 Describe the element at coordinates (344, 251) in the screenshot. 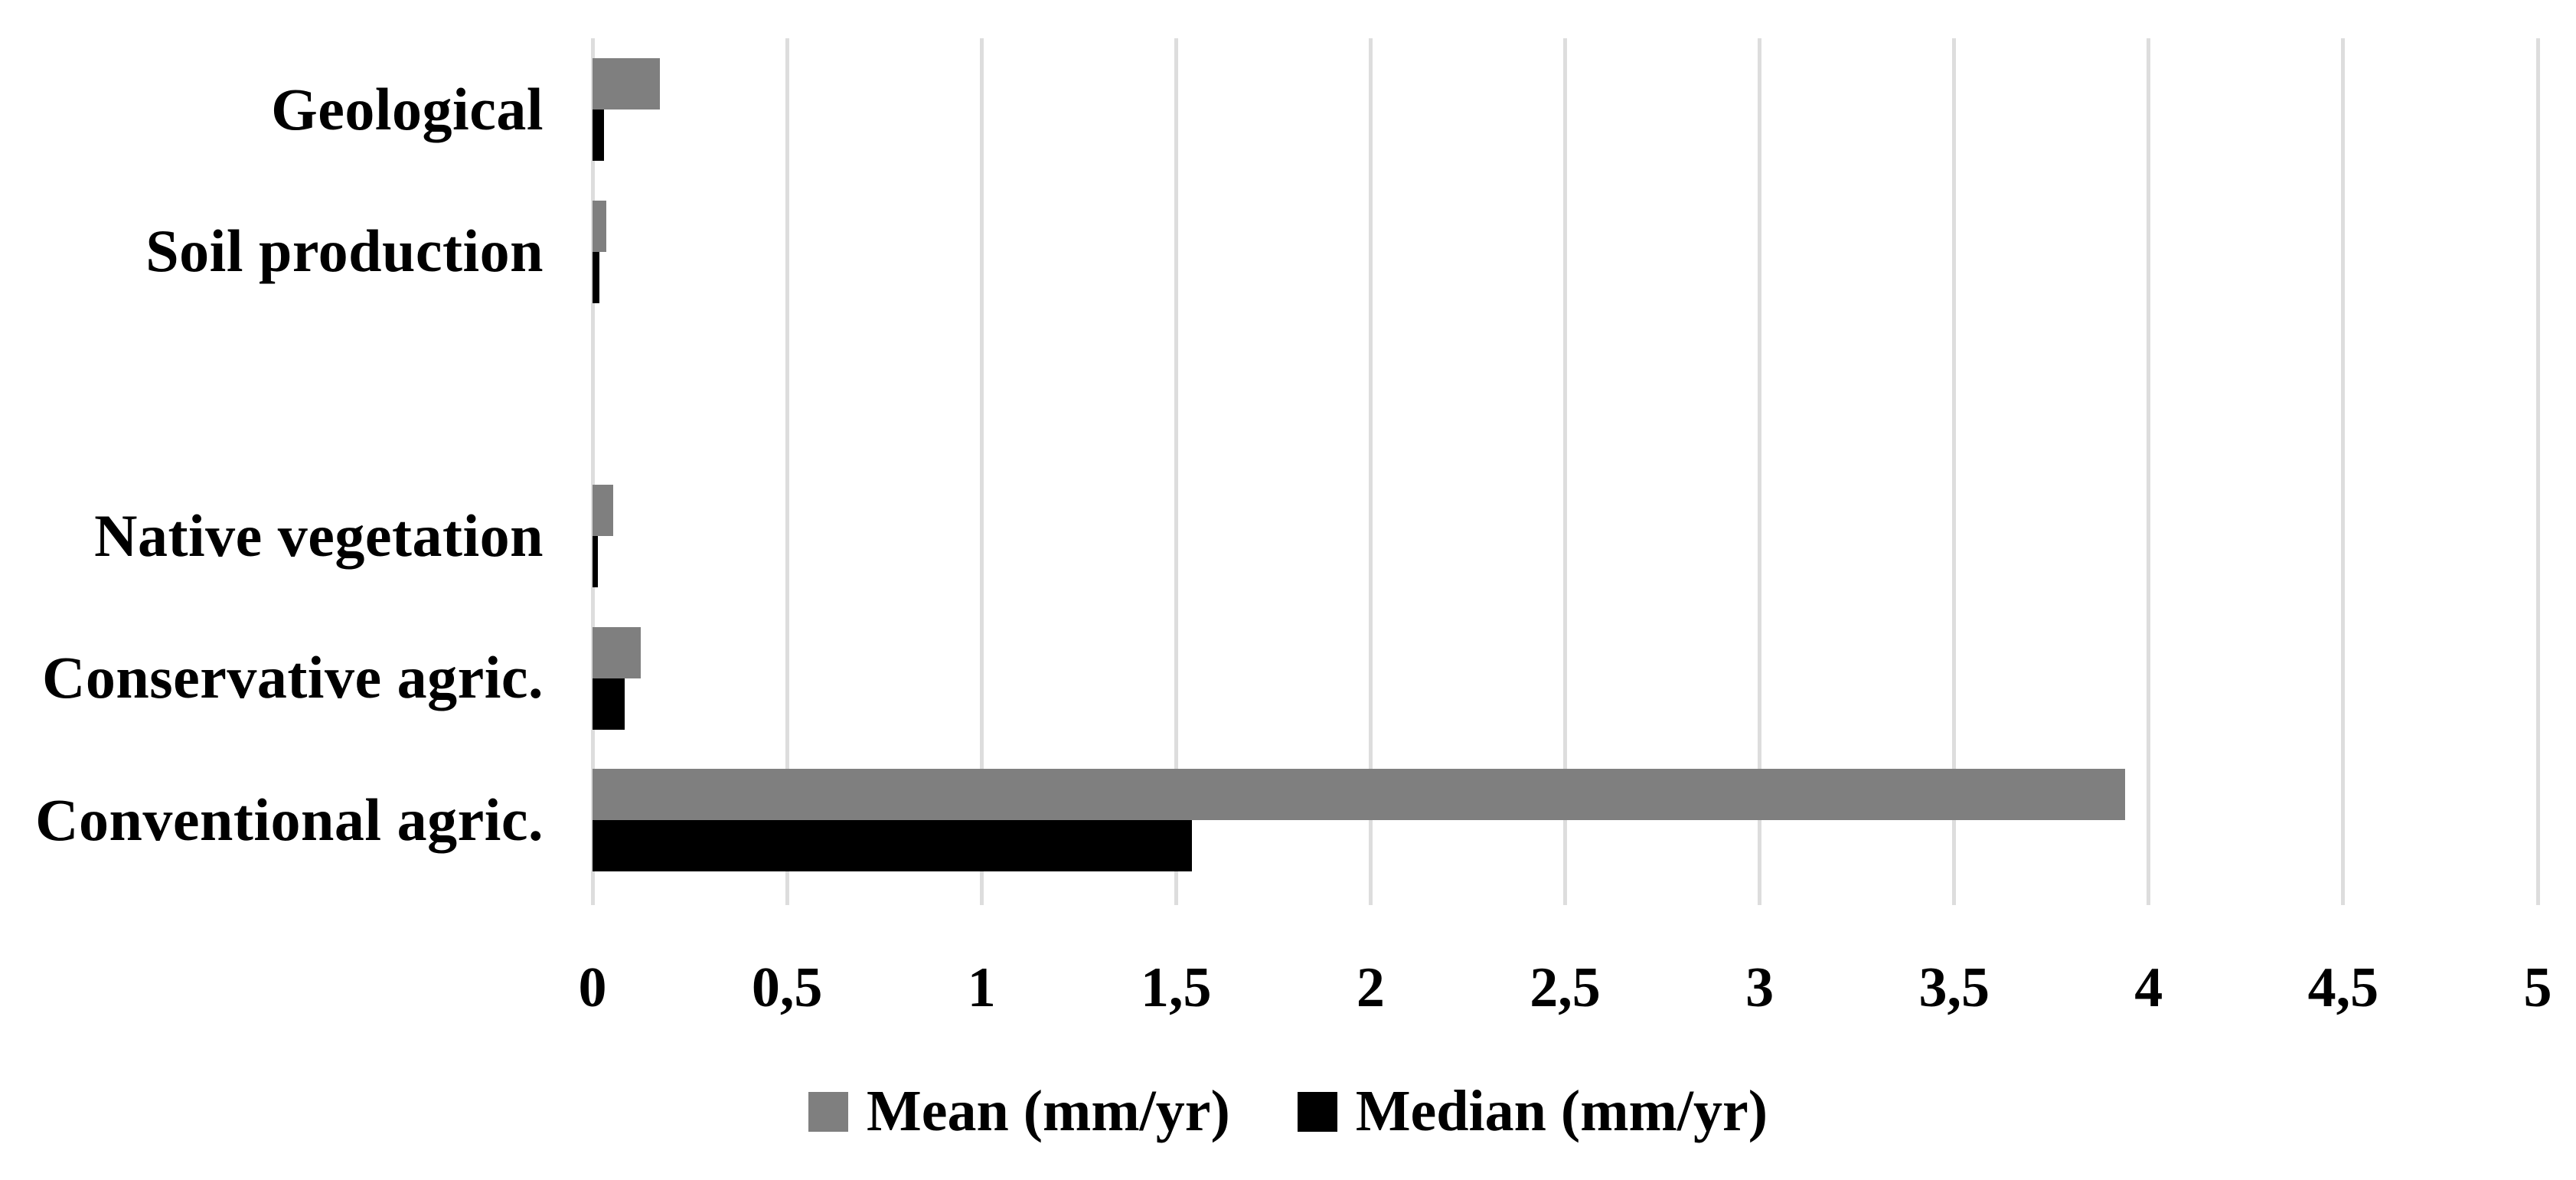

I see `category-label: Soil production` at that location.